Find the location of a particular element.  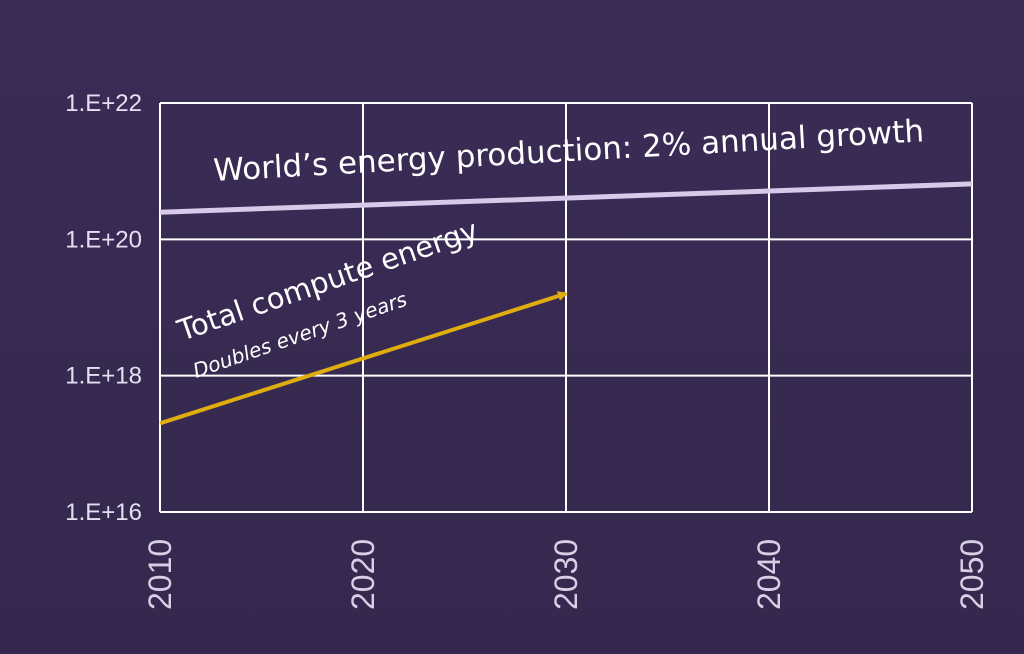

y-tick-label-1.E+20: 1.E+20 is located at coordinates (103, 239).